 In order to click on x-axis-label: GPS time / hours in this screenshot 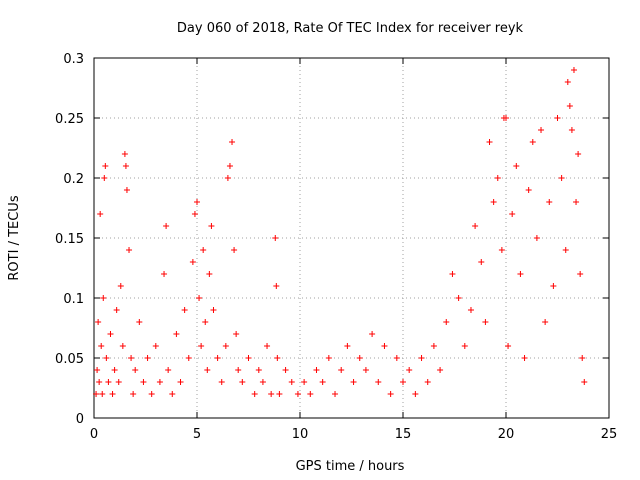, I will do `click(350, 466)`.